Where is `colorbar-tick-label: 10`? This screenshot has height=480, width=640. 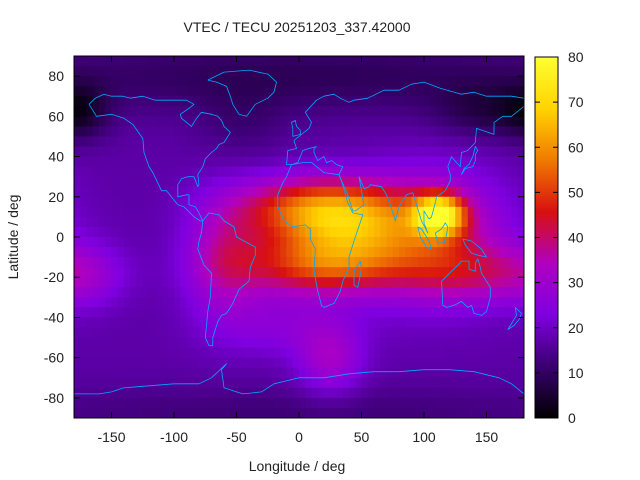
colorbar-tick-label: 10 is located at coordinates (576, 373).